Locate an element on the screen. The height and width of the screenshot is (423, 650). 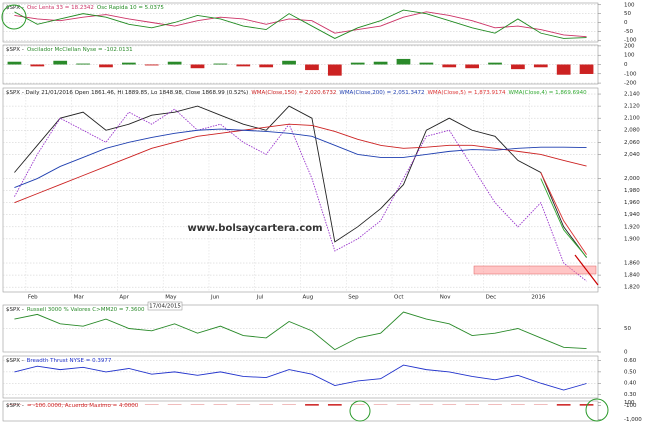
x-tick-label: May is located at coordinates (171, 298).